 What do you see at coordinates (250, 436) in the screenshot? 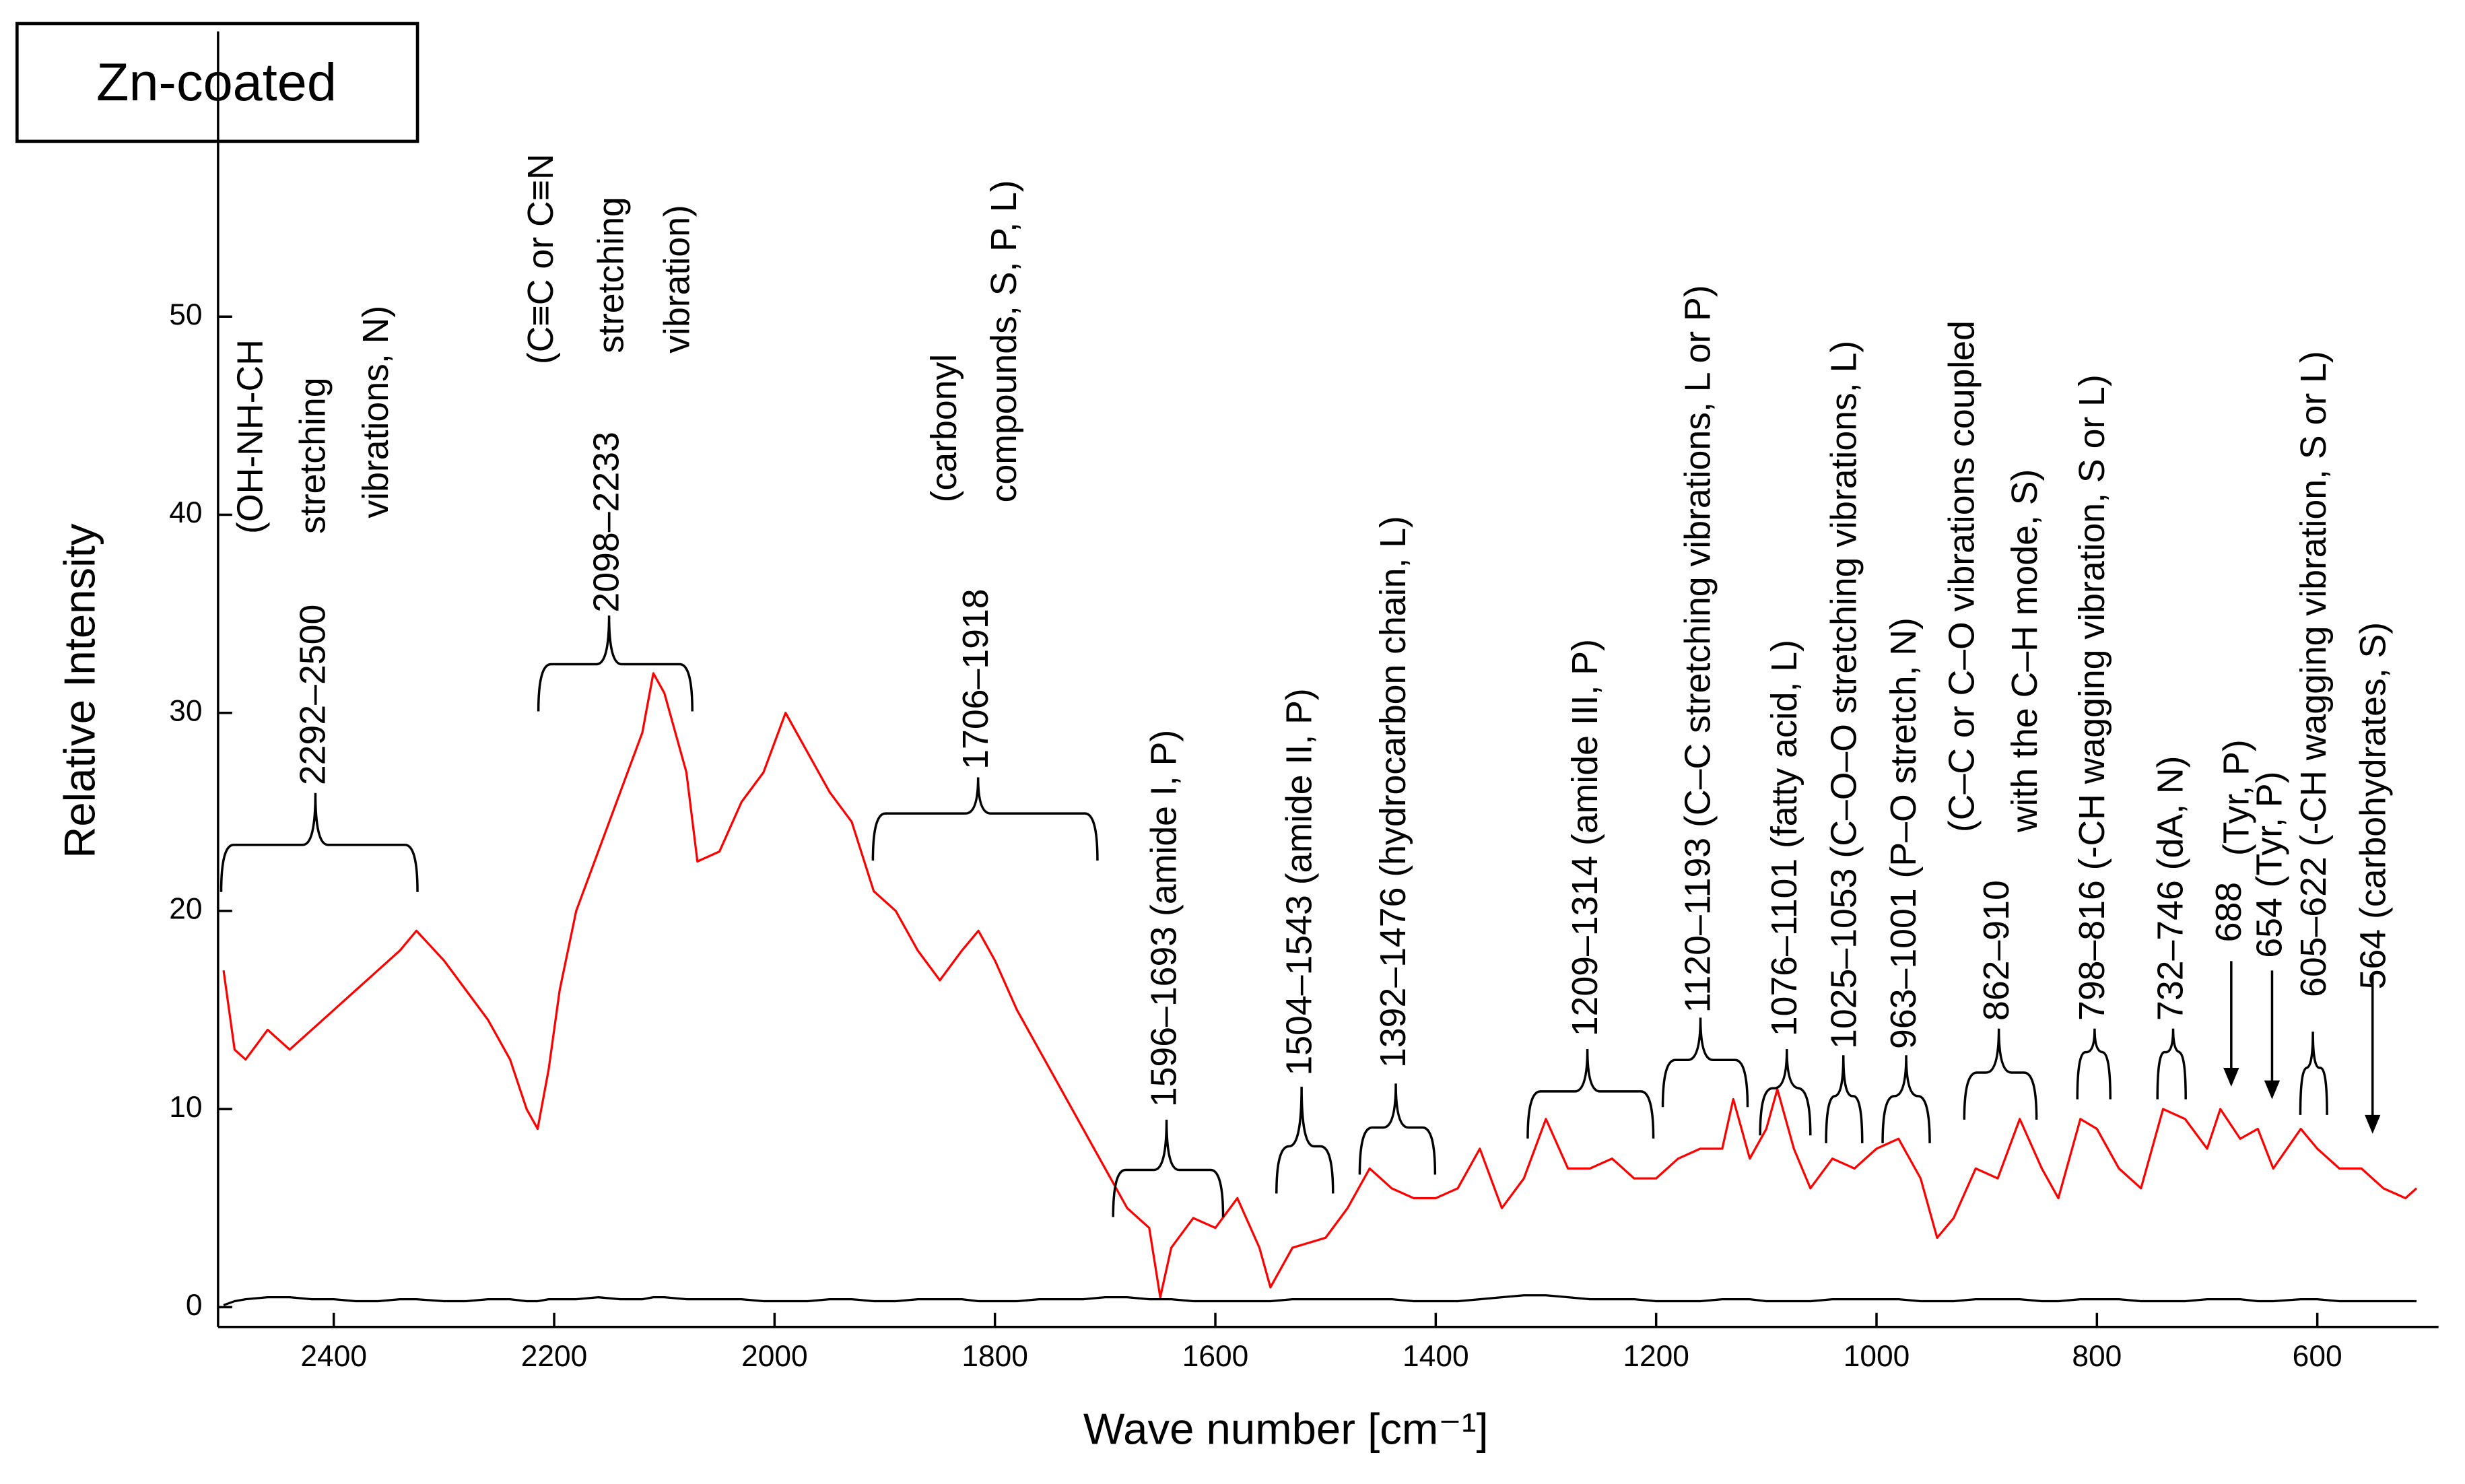
I see `annotation-text: (OH-NH-CH` at bounding box center [250, 436].